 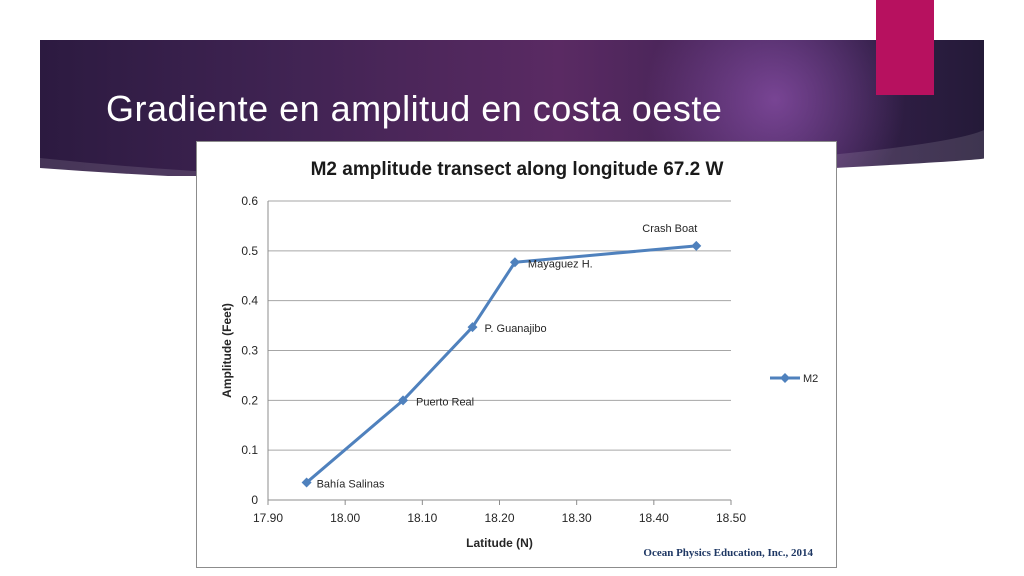 I want to click on data-label: Bahía Salinas, so click(x=351, y=485).